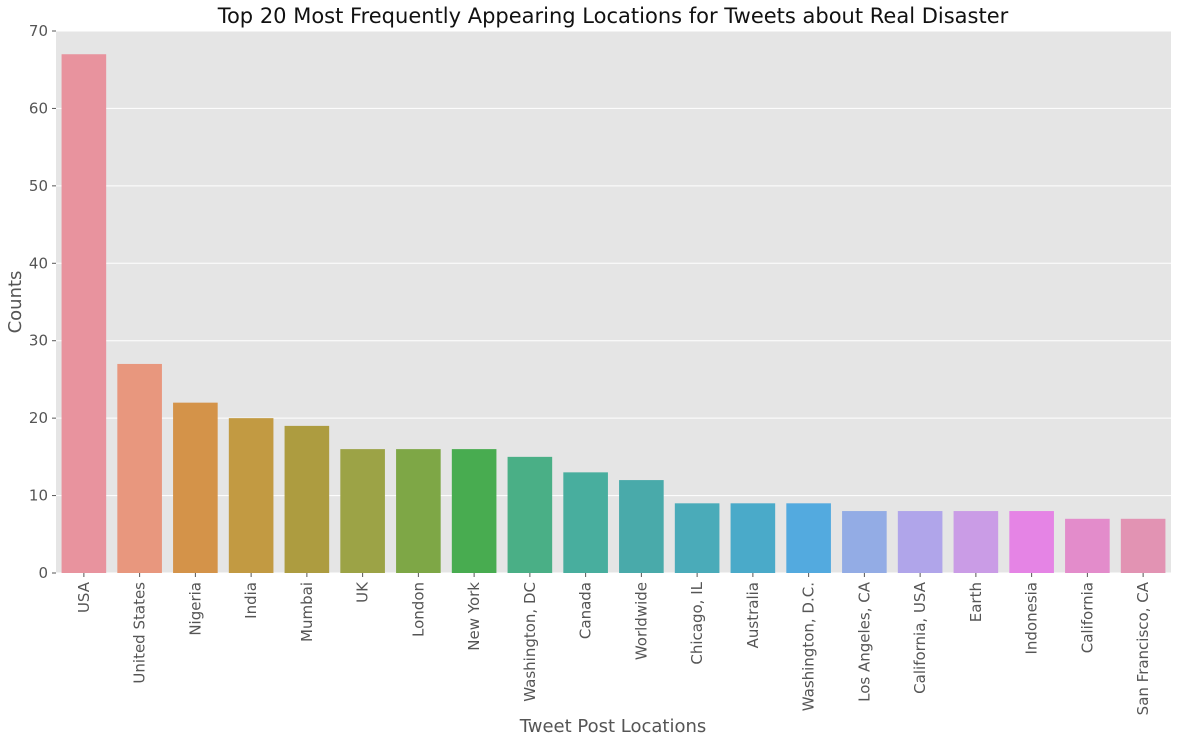 The width and height of the screenshot is (1178, 742). Describe the element at coordinates (363, 592) in the screenshot. I see `x-tick-label: UK` at that location.